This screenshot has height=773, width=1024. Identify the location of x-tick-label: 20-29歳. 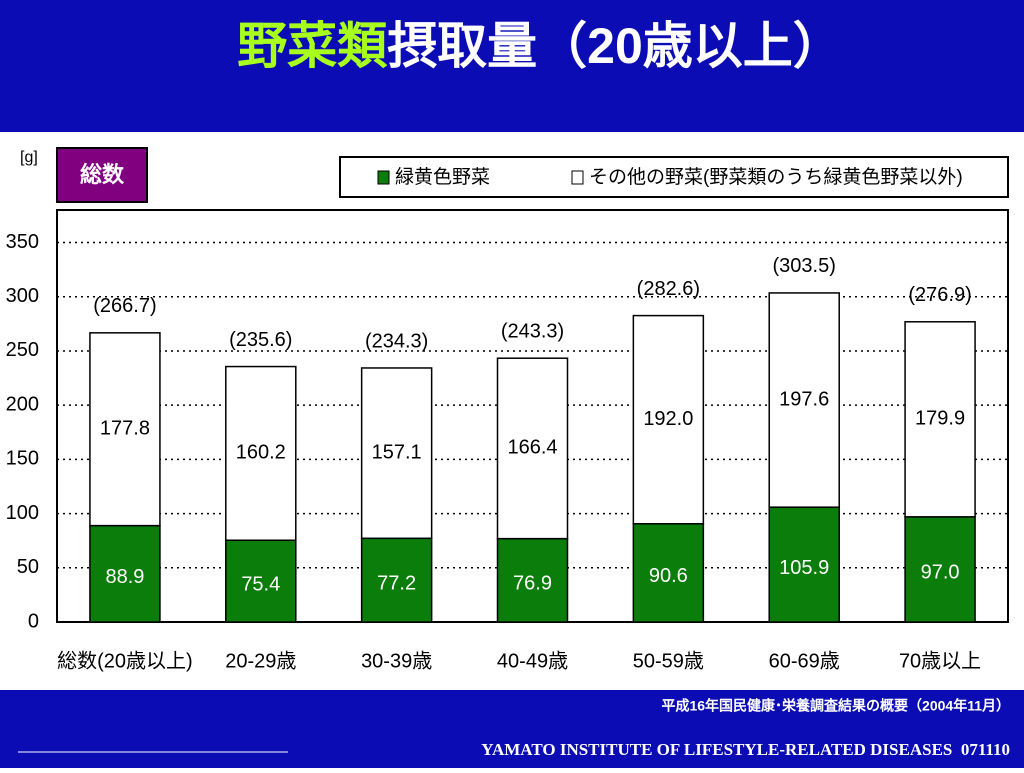
(260, 660).